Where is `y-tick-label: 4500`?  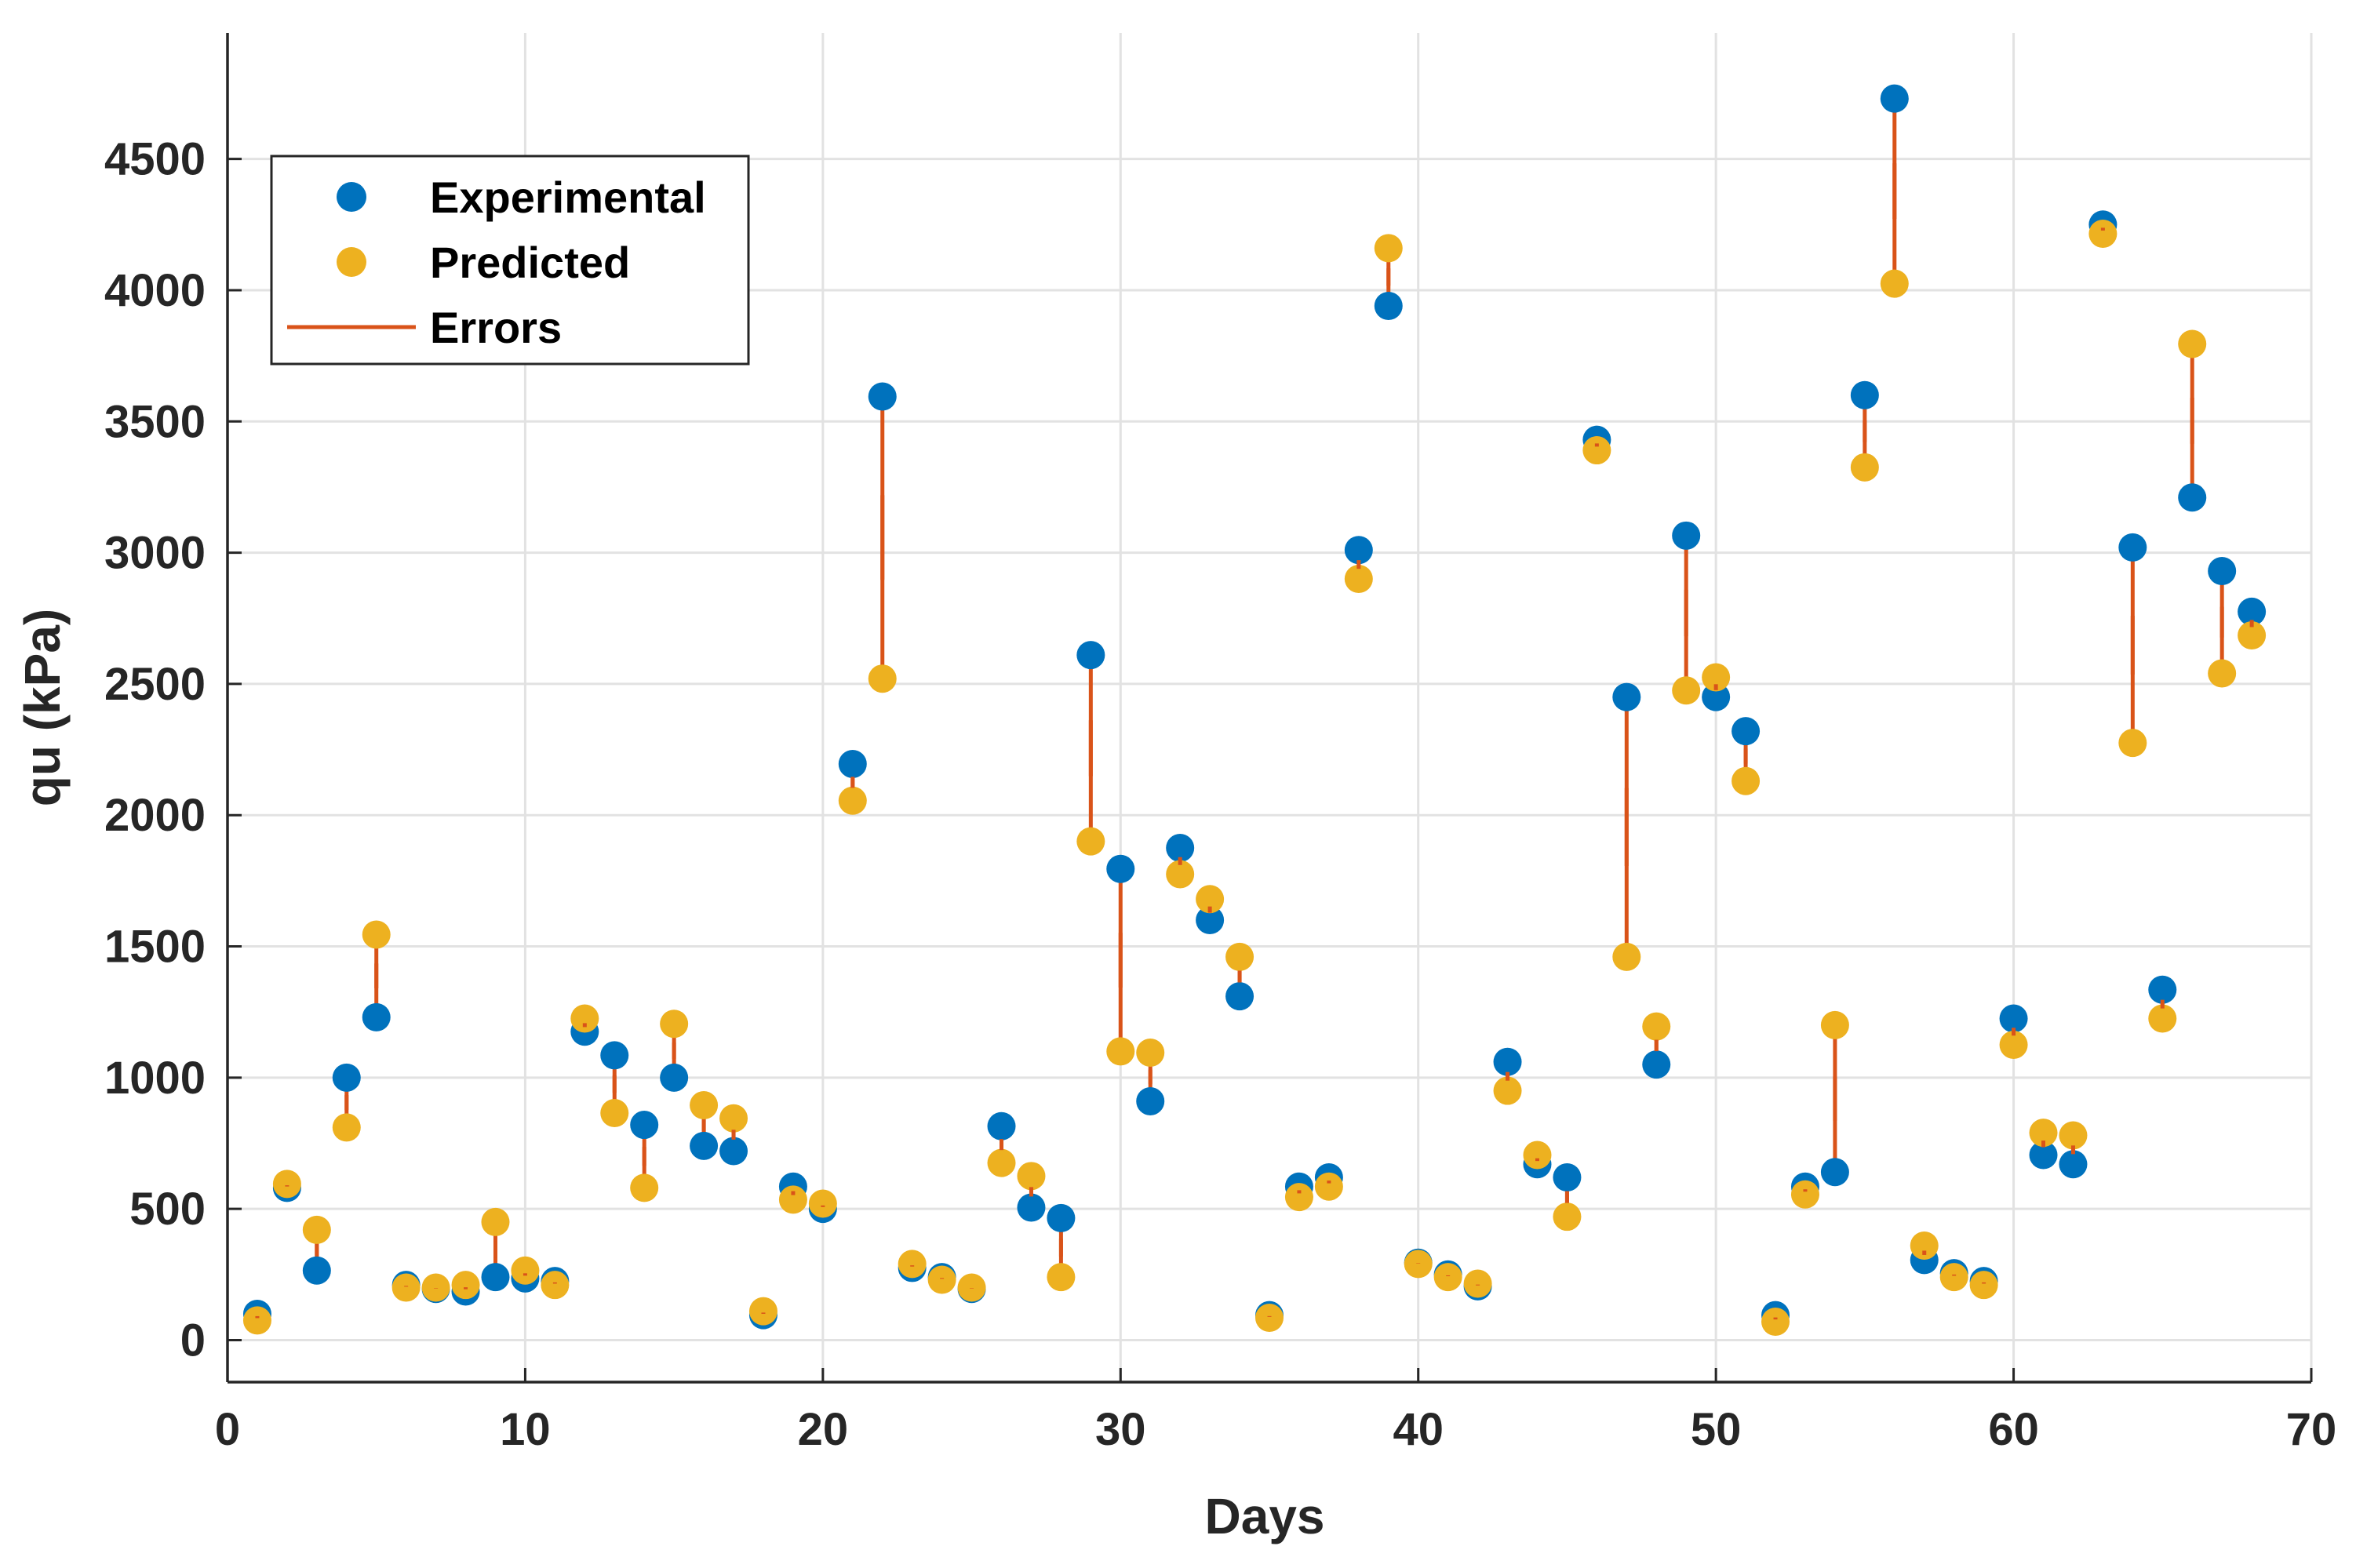
y-tick-label: 4500 is located at coordinates (155, 159).